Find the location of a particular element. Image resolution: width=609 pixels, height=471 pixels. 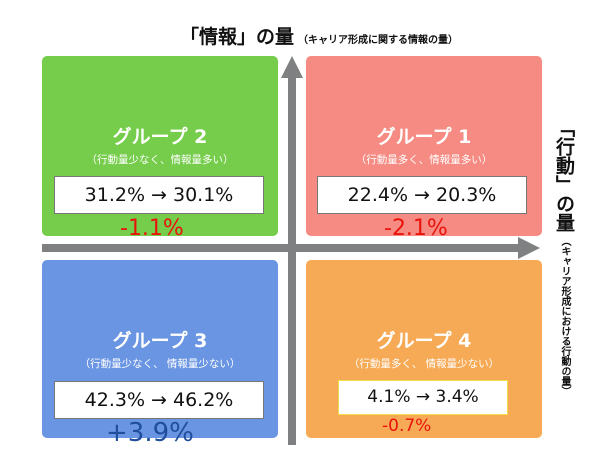

group-4-description: （行動量多く、 情報量少ない） is located at coordinates (424, 364).